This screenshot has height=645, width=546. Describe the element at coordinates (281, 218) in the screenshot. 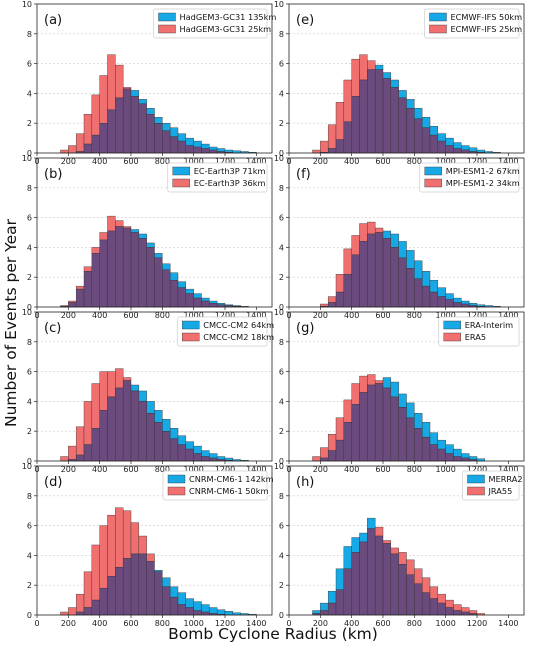

I see `panel-f-ytick-label: 6` at that location.